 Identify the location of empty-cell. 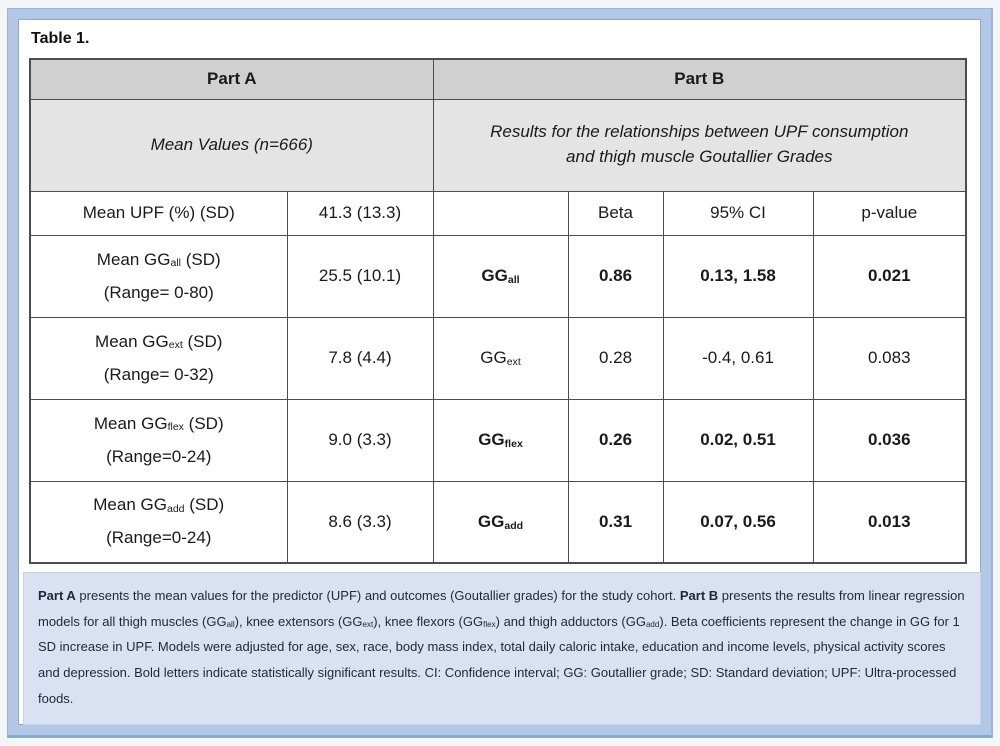
(500, 213).